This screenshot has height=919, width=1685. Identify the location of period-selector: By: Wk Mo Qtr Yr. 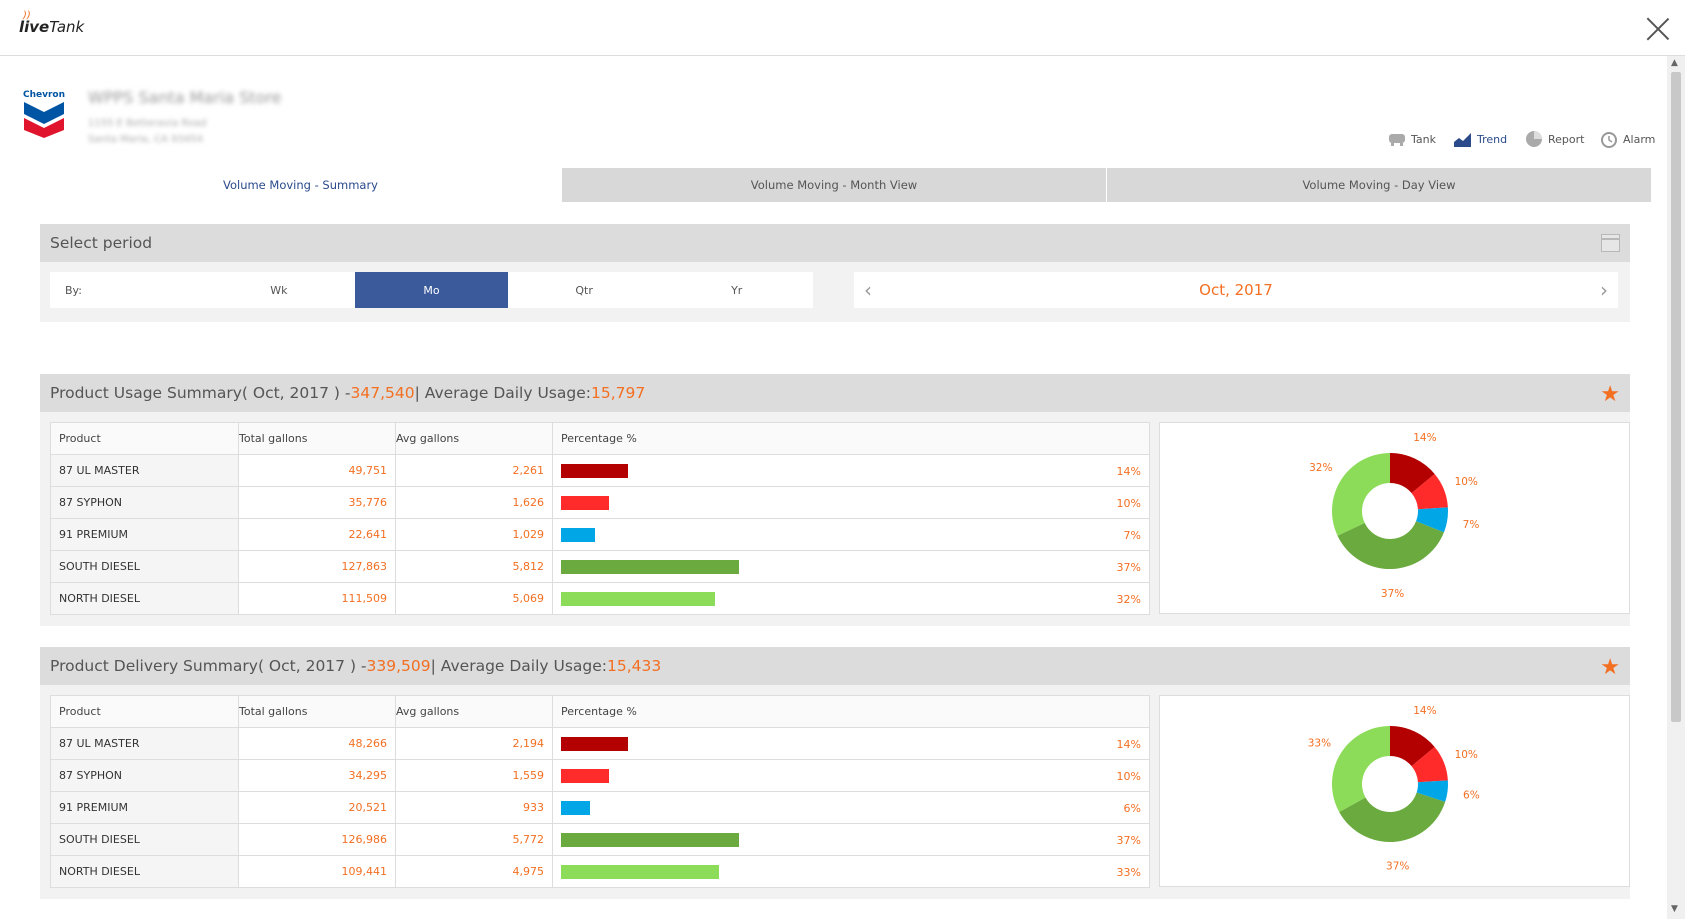
(431, 290).